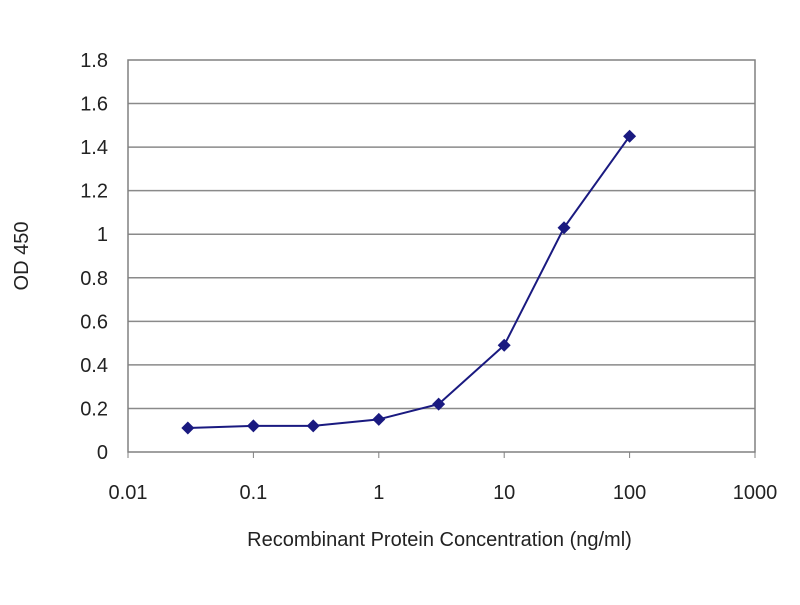  What do you see at coordinates (94, 192) in the screenshot?
I see `y-tick-label: 1.2` at bounding box center [94, 192].